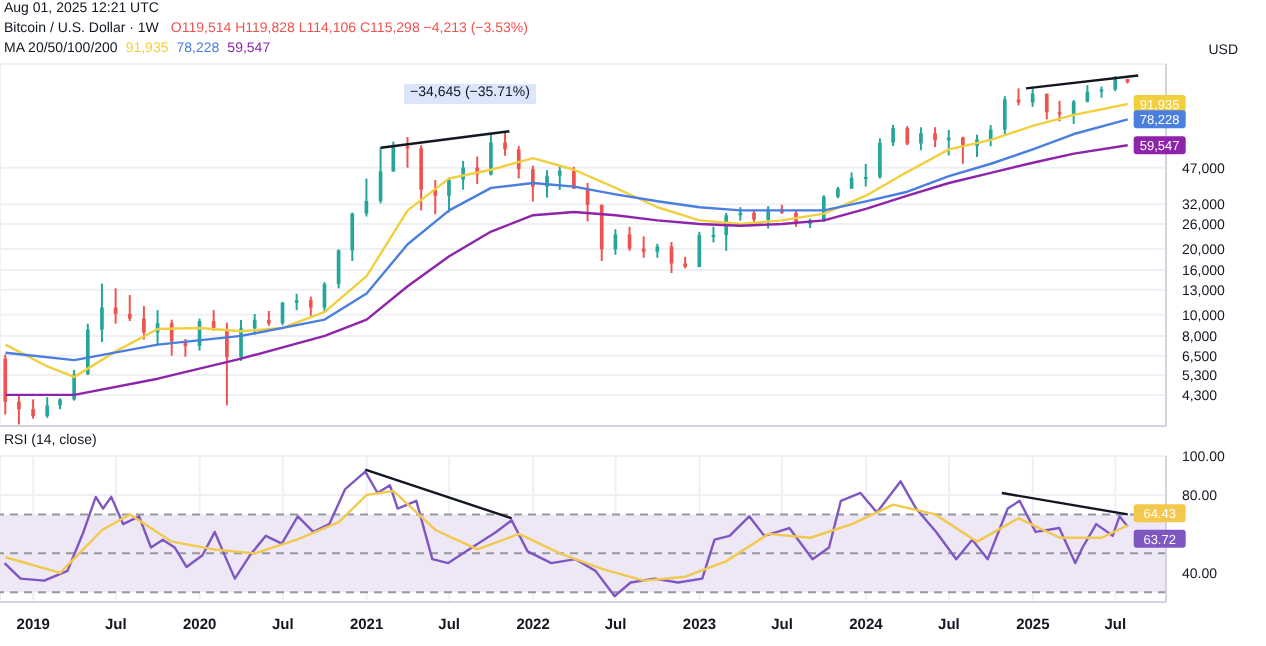 The width and height of the screenshot is (1266, 646). I want to click on line-series, so click(566, 535).